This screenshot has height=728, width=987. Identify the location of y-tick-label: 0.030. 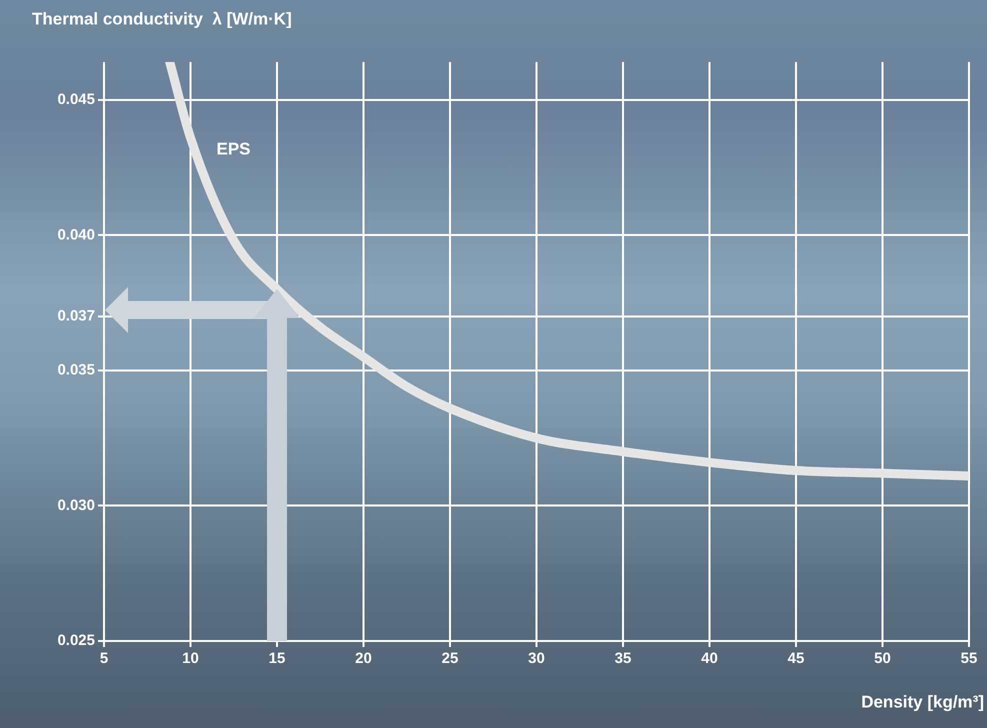
(76, 505).